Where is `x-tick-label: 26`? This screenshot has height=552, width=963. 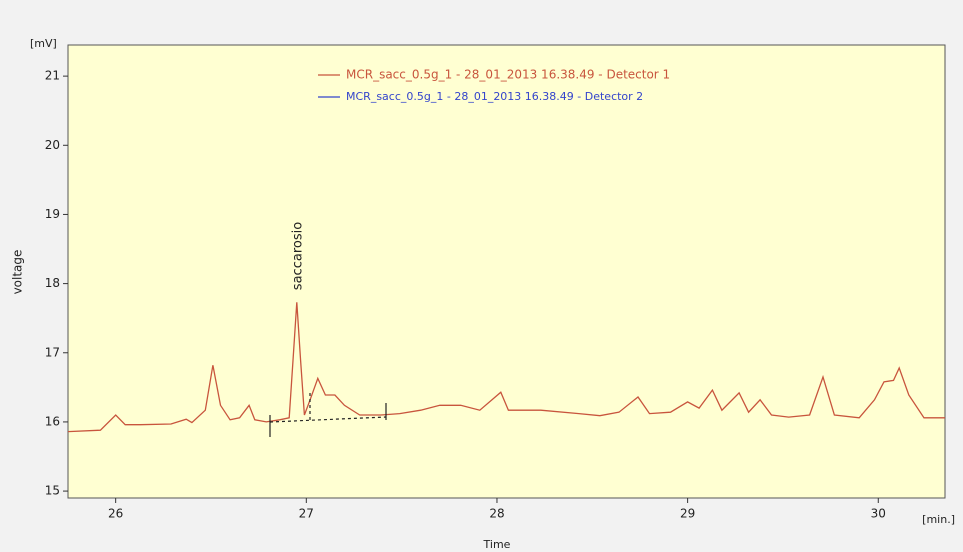
x-tick-label: 26 is located at coordinates (115, 514).